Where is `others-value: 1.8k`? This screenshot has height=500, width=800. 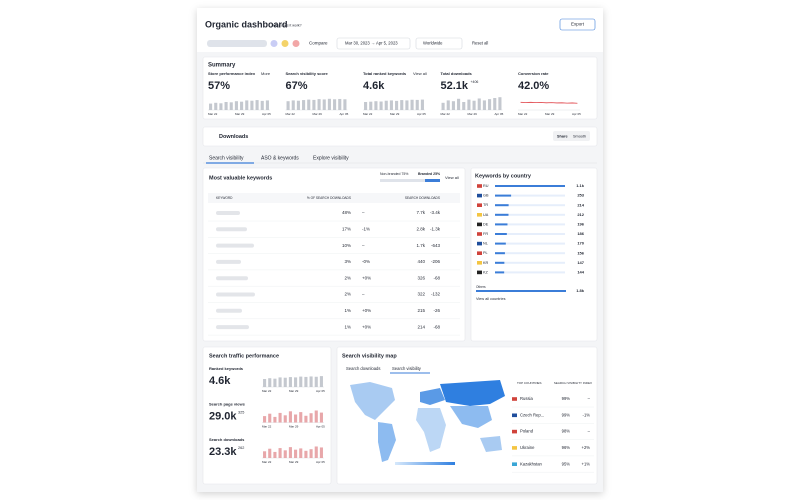
others-value: 1.8k is located at coordinates (580, 290).